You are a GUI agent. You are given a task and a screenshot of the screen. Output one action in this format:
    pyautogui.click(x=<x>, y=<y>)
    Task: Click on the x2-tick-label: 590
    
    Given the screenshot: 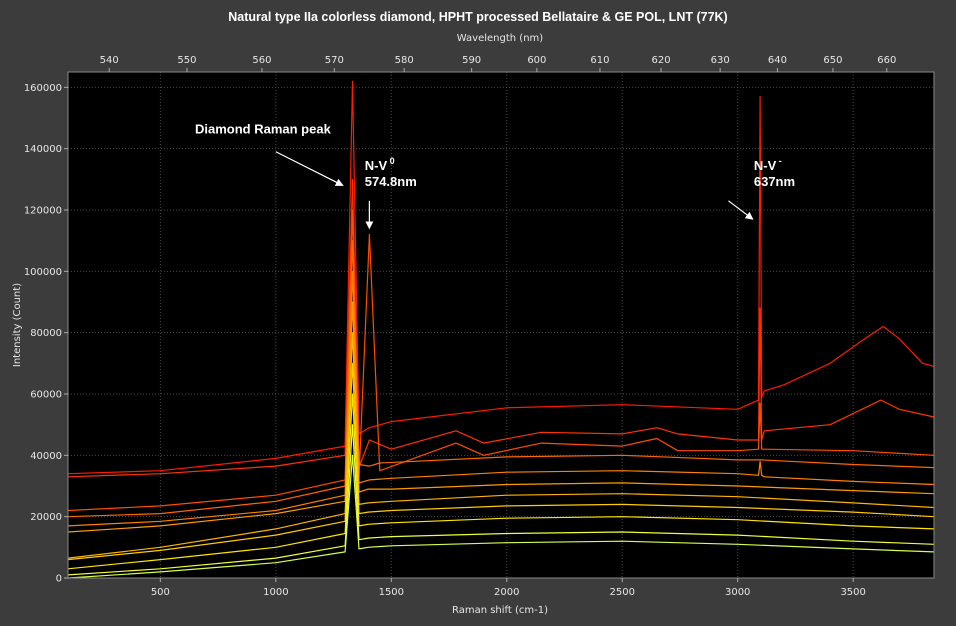 What is the action you would take?
    pyautogui.click(x=471, y=60)
    